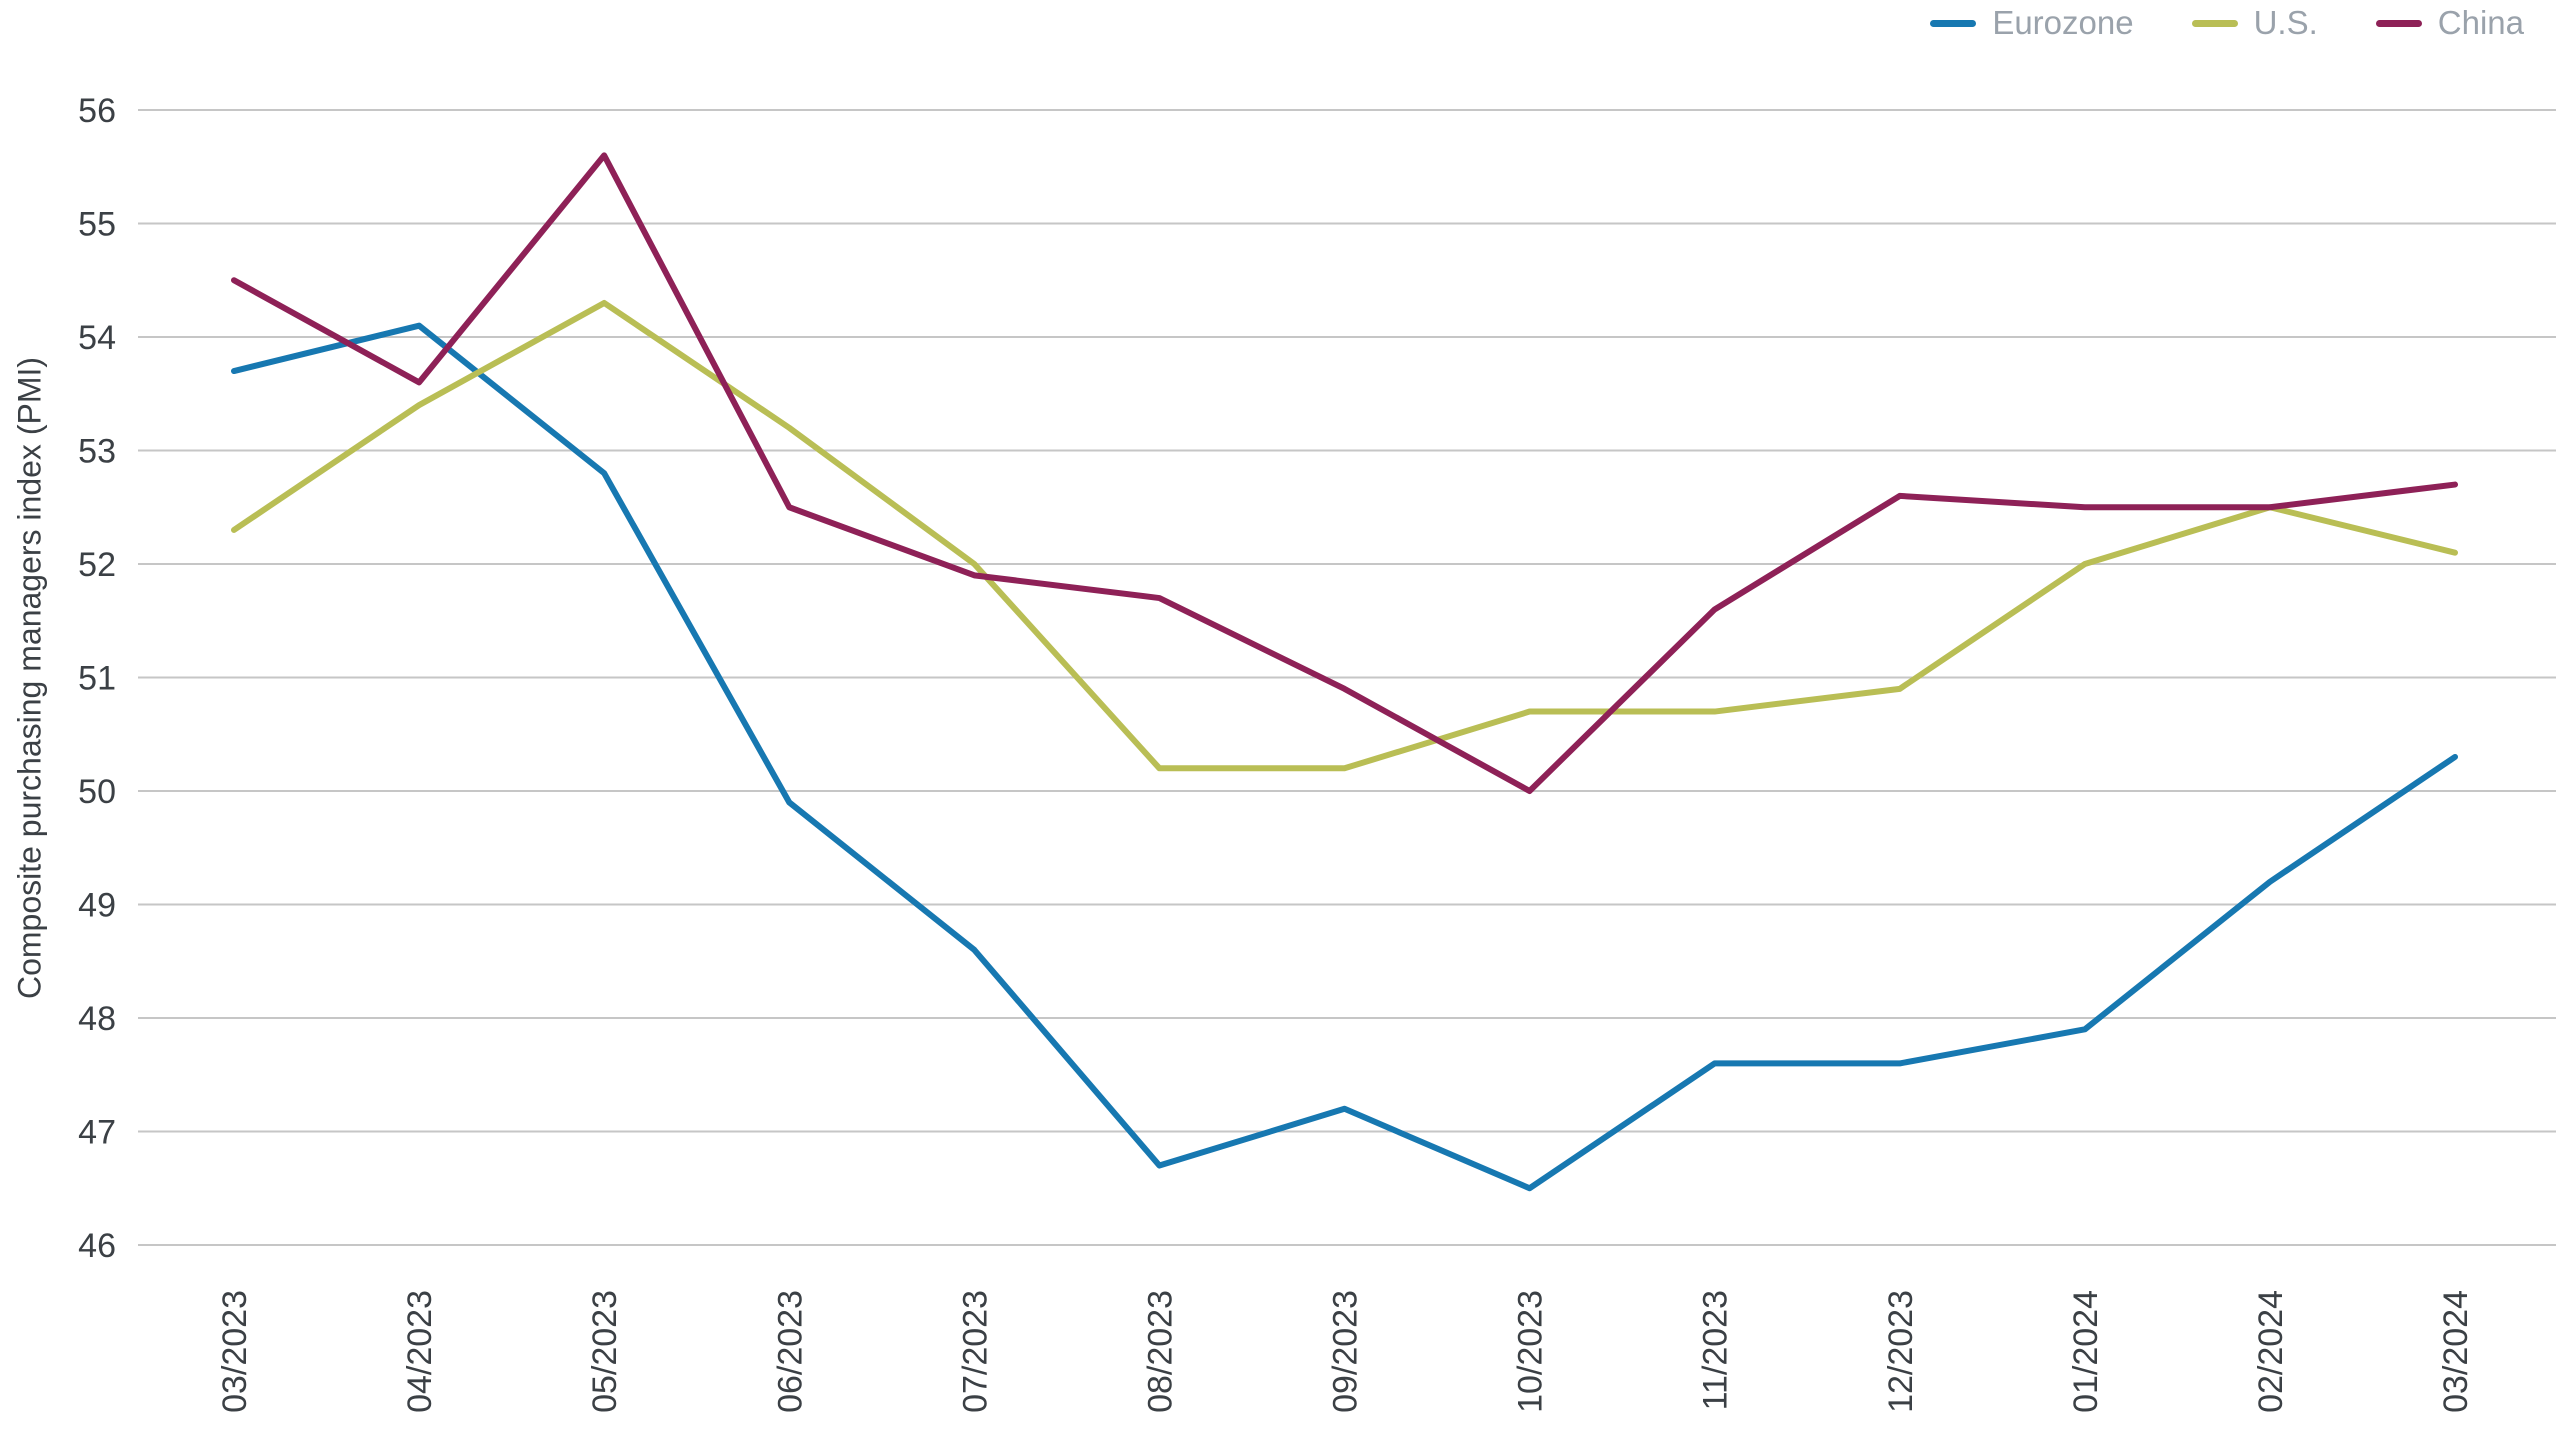 The image size is (2560, 1440). I want to click on x-tick-label: 03/2023, so click(235, 1351).